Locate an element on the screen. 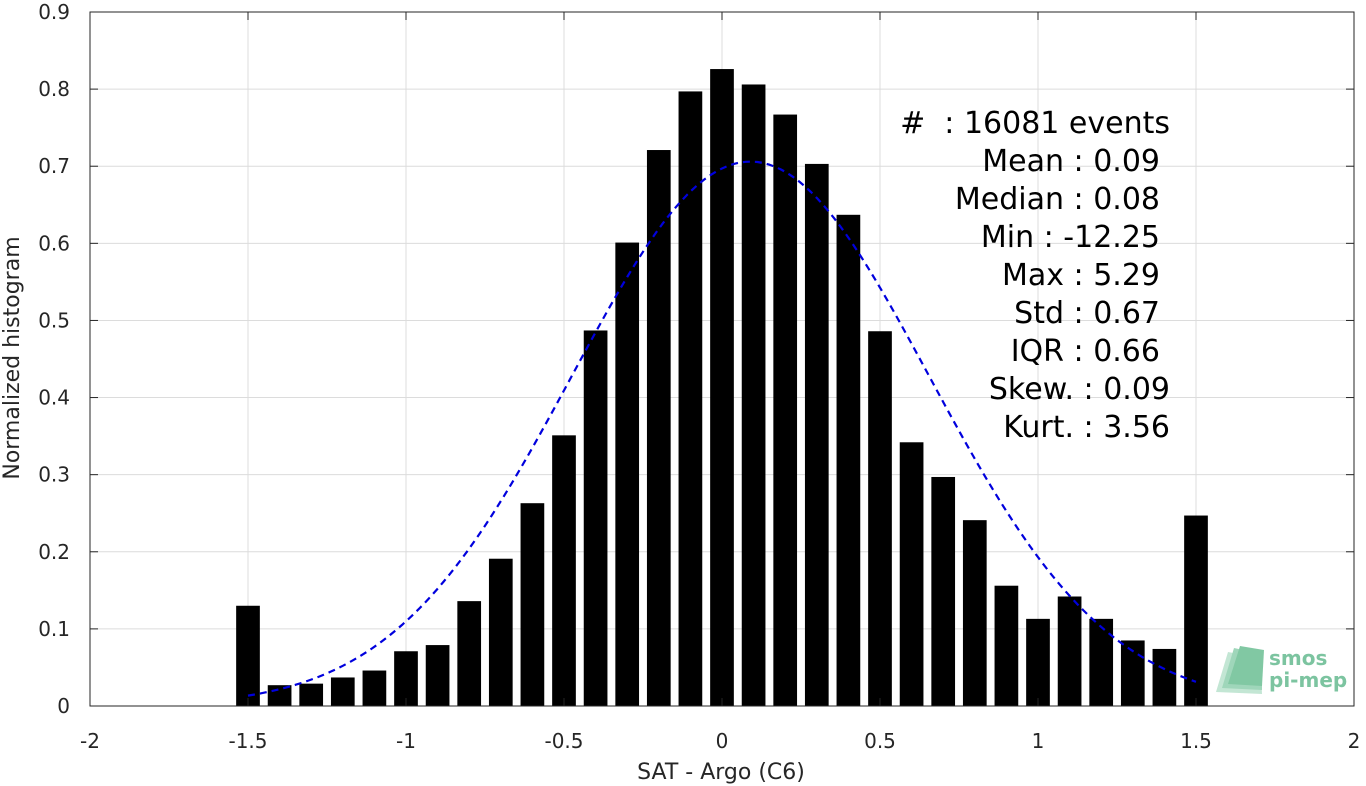  x-tick-label: 1.5 is located at coordinates (1196, 741).